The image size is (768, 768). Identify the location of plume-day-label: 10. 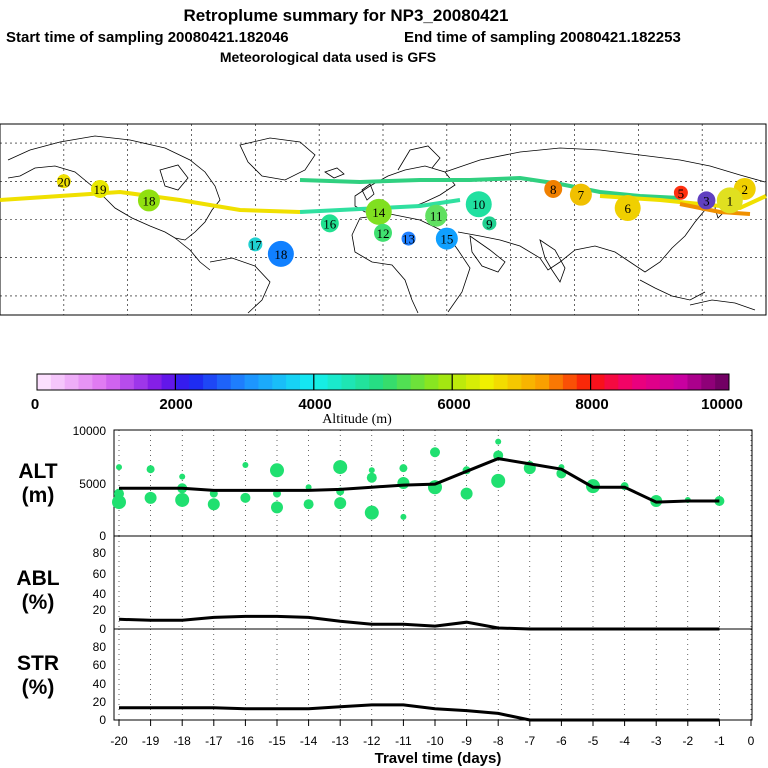
(478, 204).